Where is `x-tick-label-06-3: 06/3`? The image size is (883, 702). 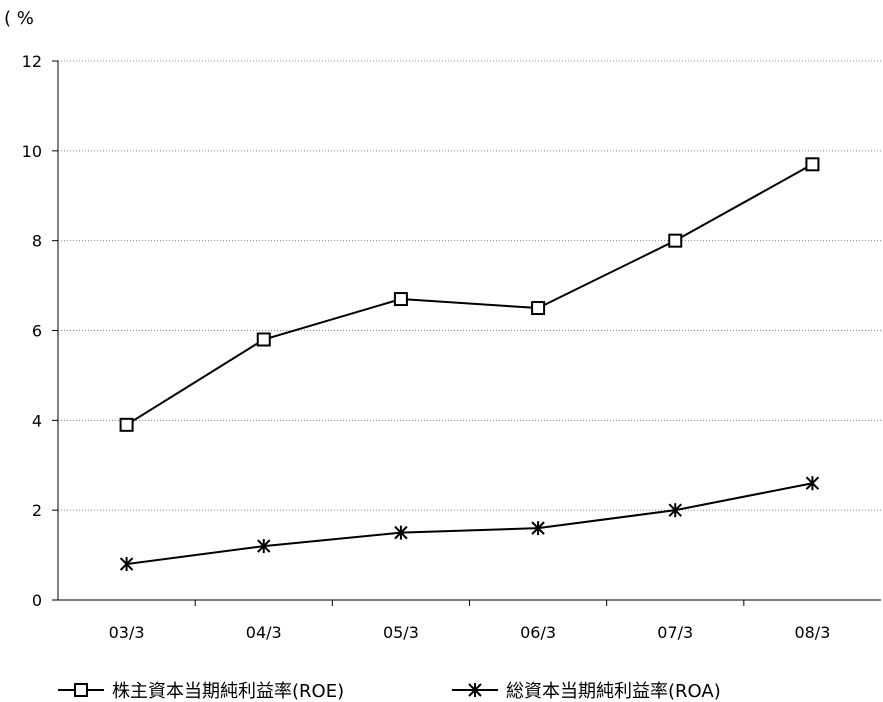
x-tick-label-06-3: 06/3 is located at coordinates (538, 632).